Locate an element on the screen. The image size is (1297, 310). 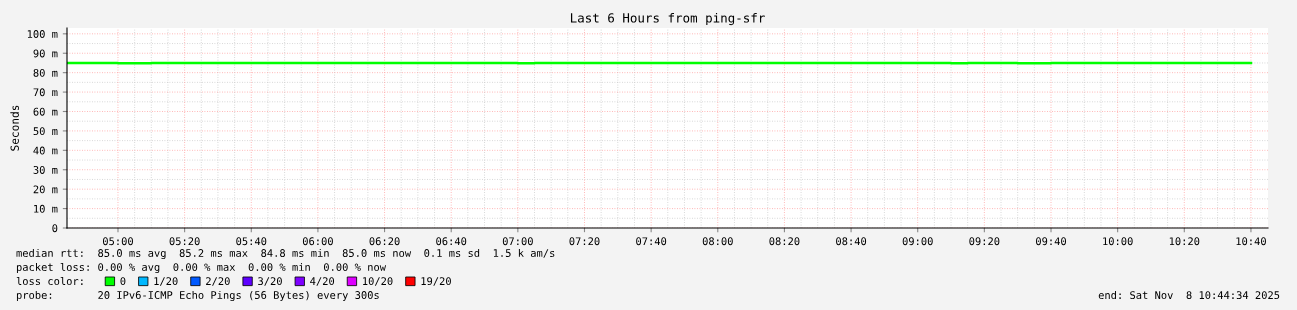
x-tick-label: 06:20 is located at coordinates (384, 241).